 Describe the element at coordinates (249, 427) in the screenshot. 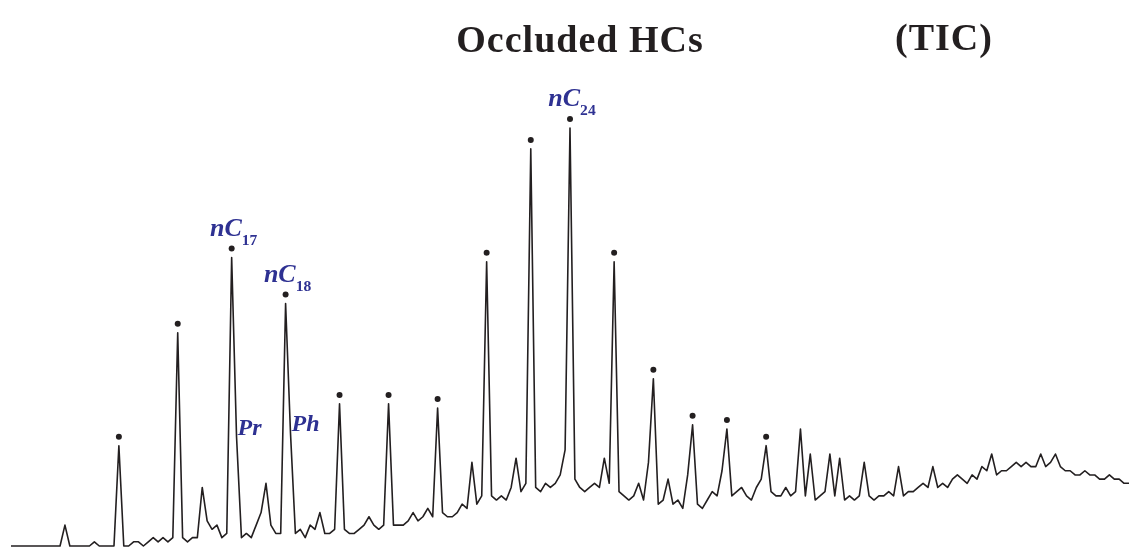

I see `annotation: Pr` at that location.